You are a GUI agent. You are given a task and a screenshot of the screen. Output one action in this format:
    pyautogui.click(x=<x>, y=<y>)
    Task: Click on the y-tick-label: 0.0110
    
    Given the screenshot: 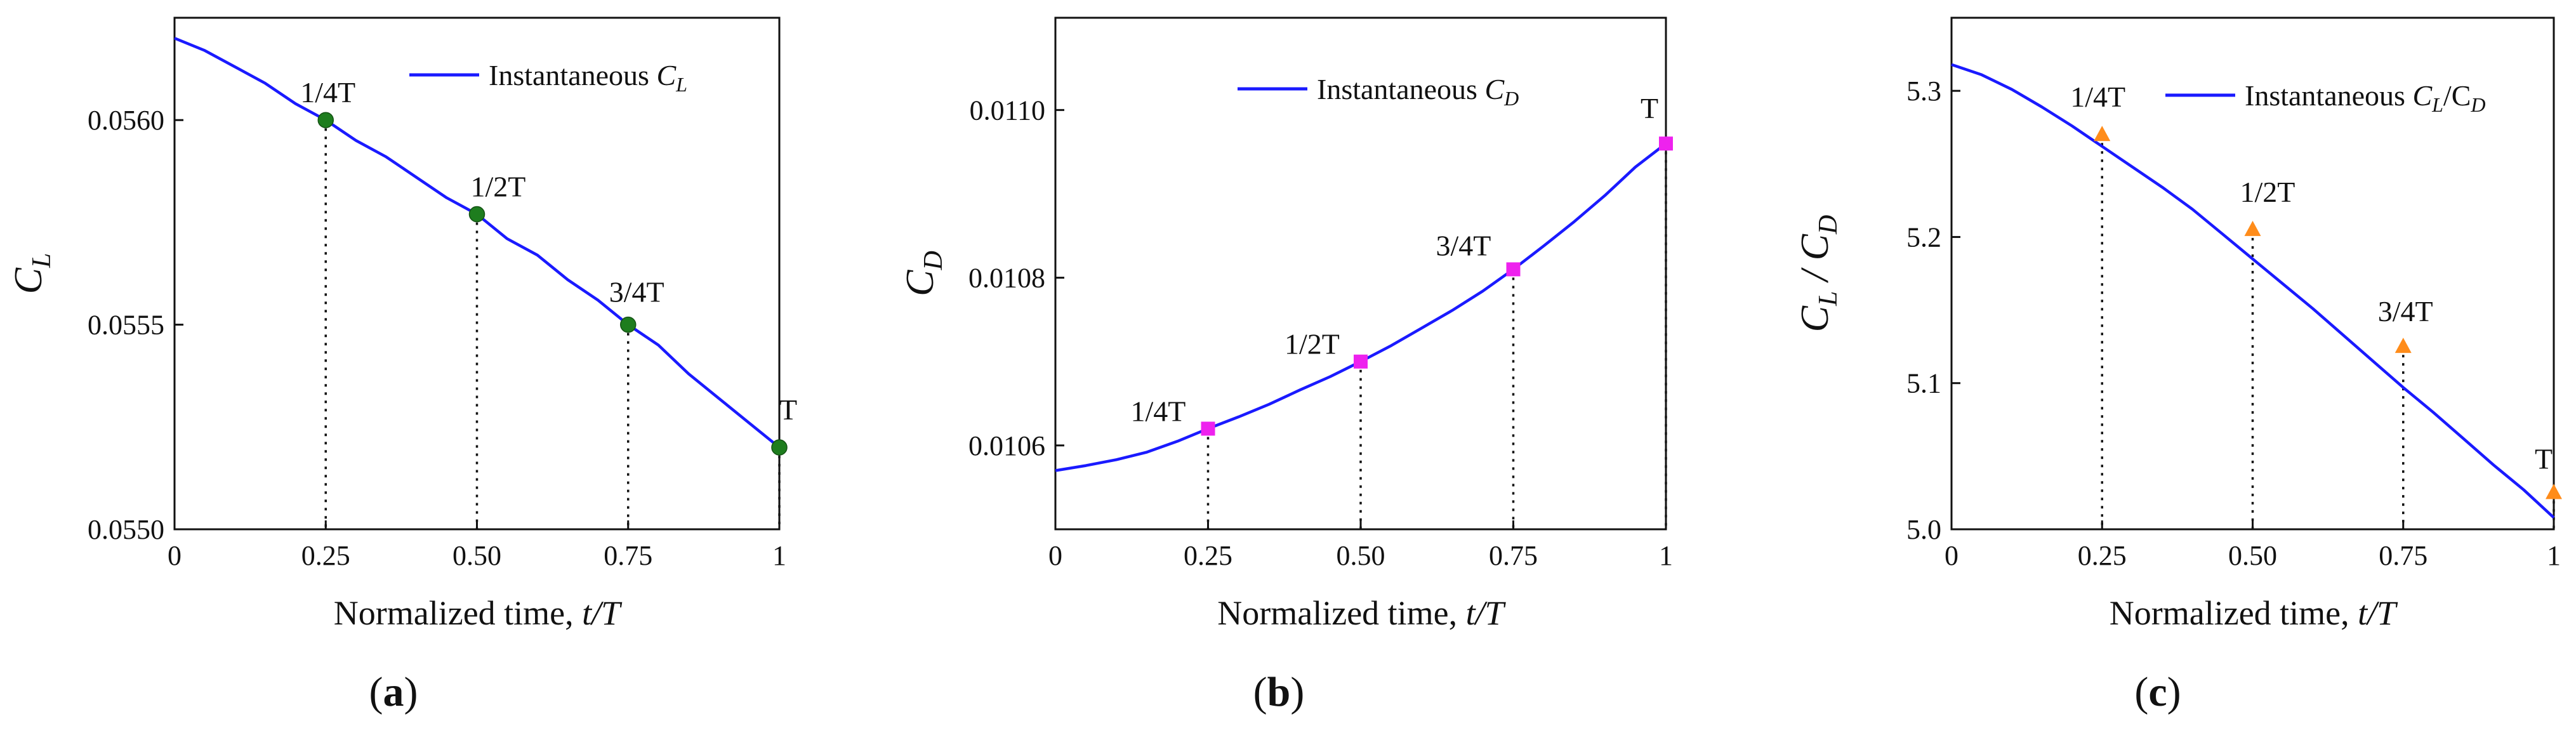 What is the action you would take?
    pyautogui.click(x=1007, y=110)
    